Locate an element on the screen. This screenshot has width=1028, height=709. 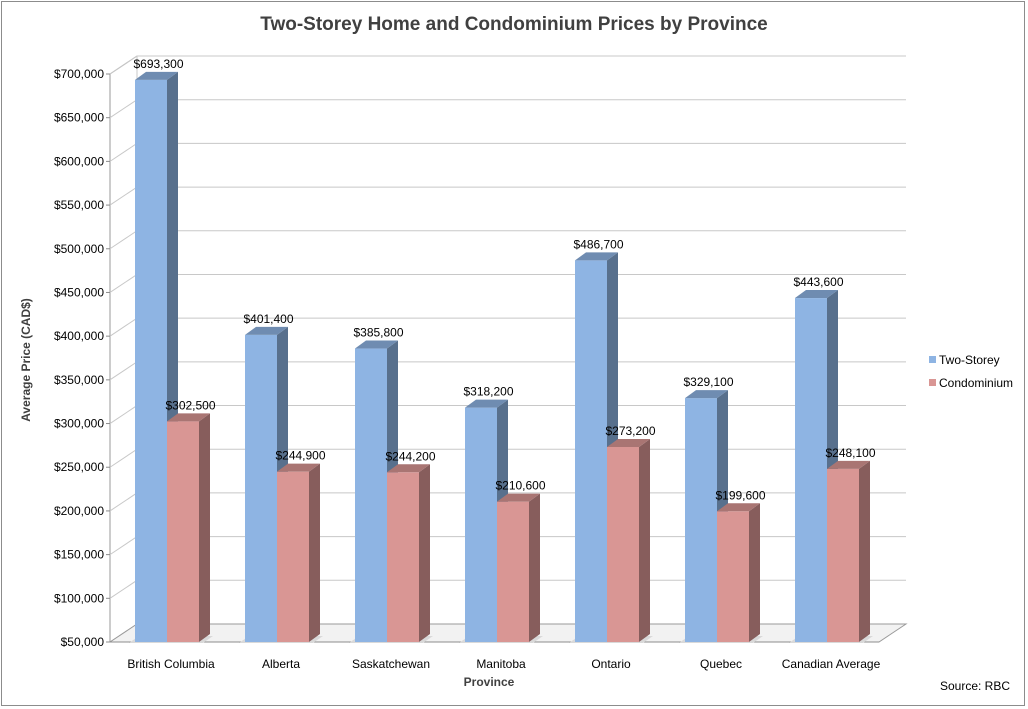
x-tick-label-british-columbia: British Columbia is located at coordinates (171, 664).